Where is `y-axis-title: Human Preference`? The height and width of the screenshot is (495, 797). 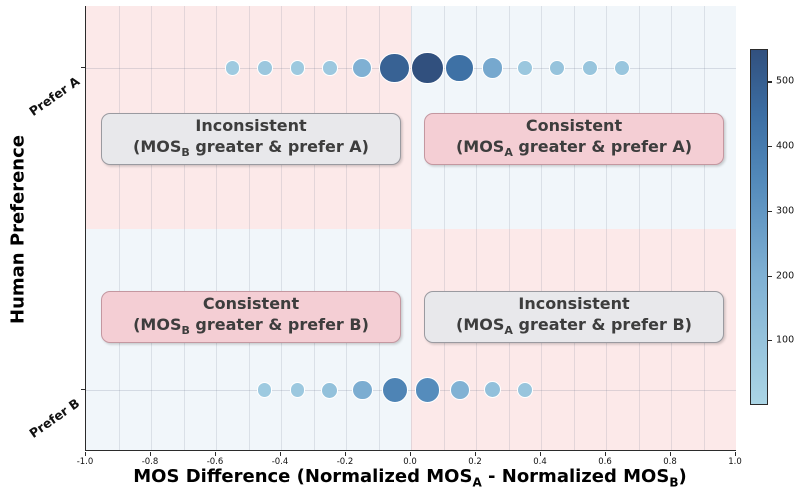
y-axis-title: Human Preference is located at coordinates (18, 229).